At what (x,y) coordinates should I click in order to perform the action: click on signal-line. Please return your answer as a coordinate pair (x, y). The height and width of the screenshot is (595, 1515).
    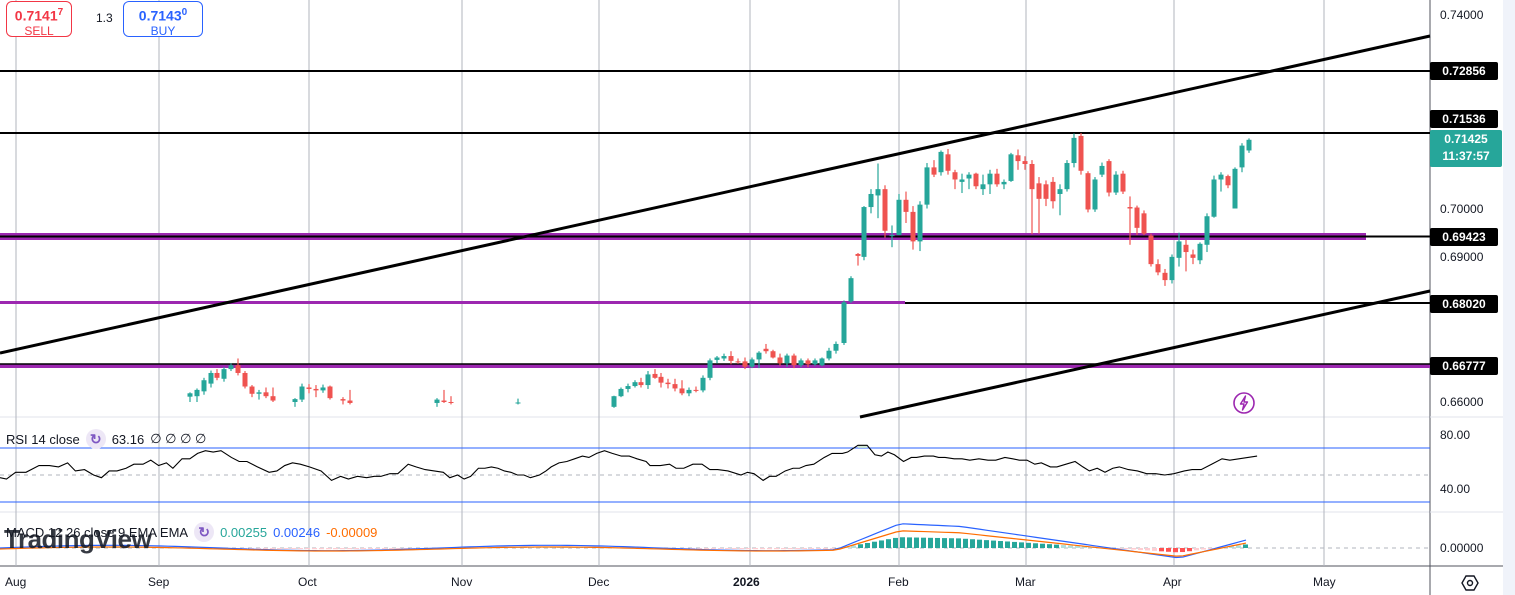
    Looking at the image, I should click on (623, 543).